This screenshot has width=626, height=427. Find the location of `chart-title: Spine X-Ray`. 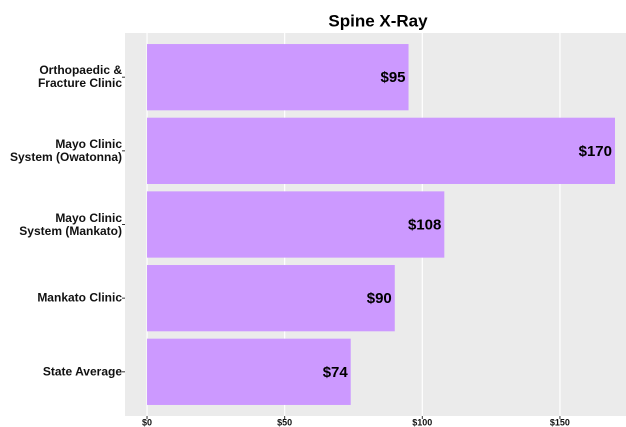

chart-title: Spine X-Ray is located at coordinates (378, 20).